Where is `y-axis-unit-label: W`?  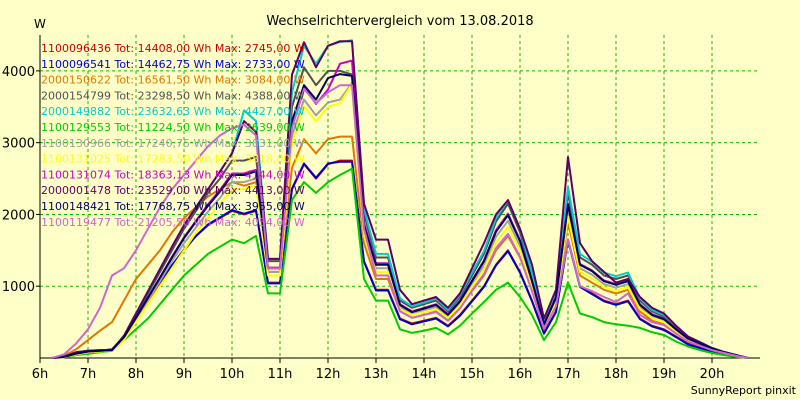 y-axis-unit-label: W is located at coordinates (40, 24).